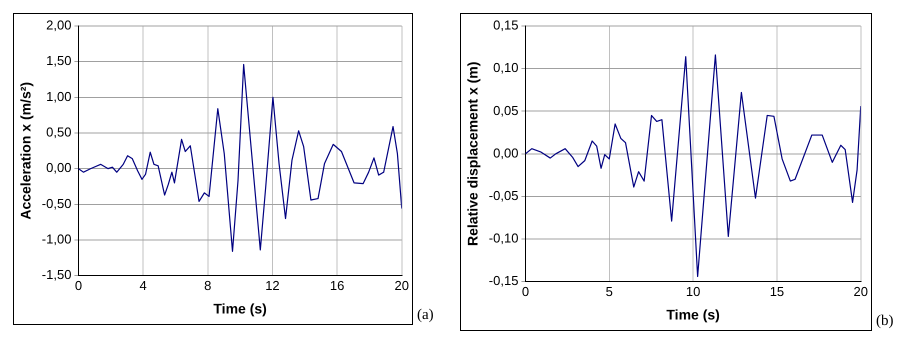 The height and width of the screenshot is (338, 906). What do you see at coordinates (505, 110) in the screenshot?
I see `y-tick-label: 0,05` at bounding box center [505, 110].